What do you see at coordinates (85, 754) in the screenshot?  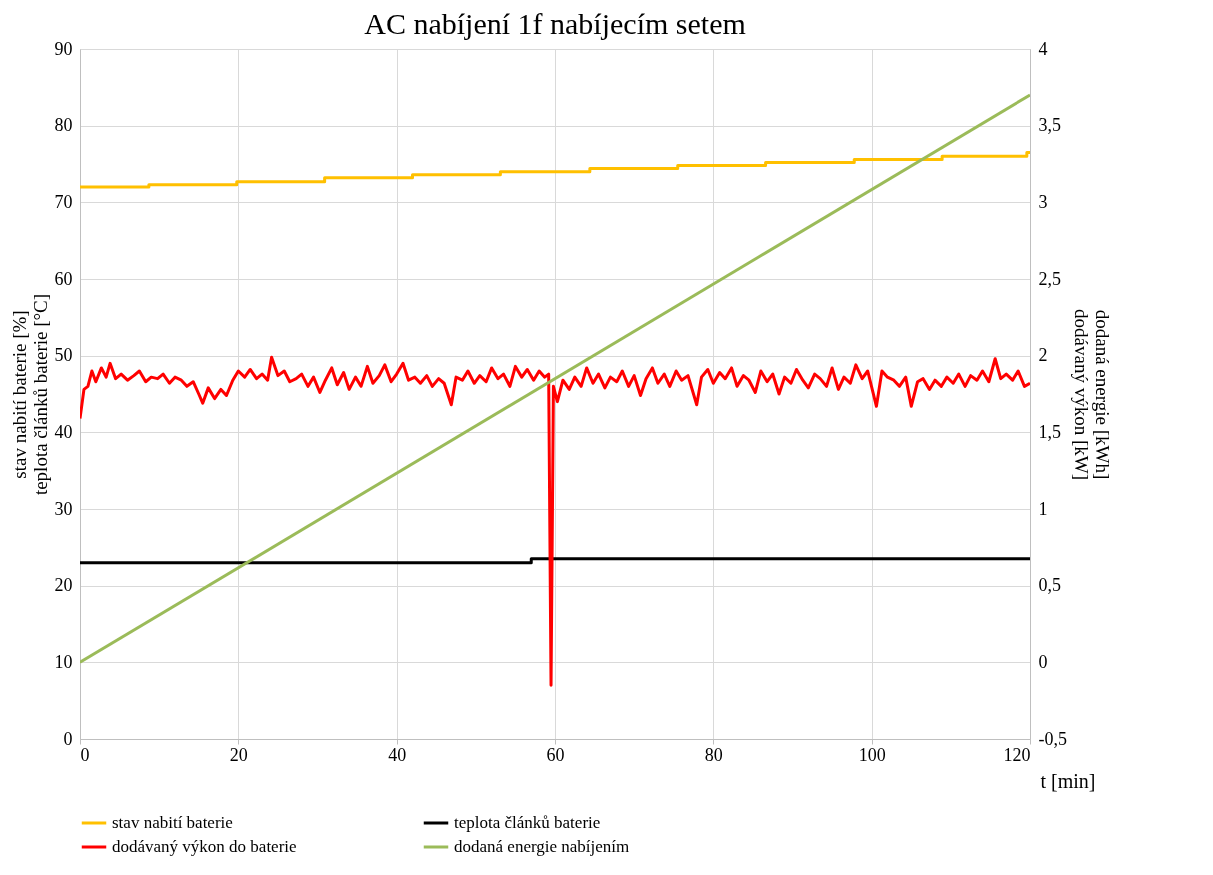 I see `x-tick-label: 0` at bounding box center [85, 754].